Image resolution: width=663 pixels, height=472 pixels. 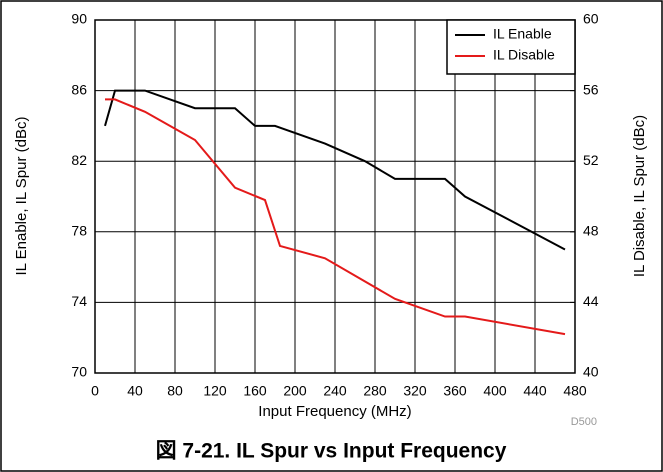 What do you see at coordinates (135, 391) in the screenshot?
I see `x-tick-label: 40` at bounding box center [135, 391].